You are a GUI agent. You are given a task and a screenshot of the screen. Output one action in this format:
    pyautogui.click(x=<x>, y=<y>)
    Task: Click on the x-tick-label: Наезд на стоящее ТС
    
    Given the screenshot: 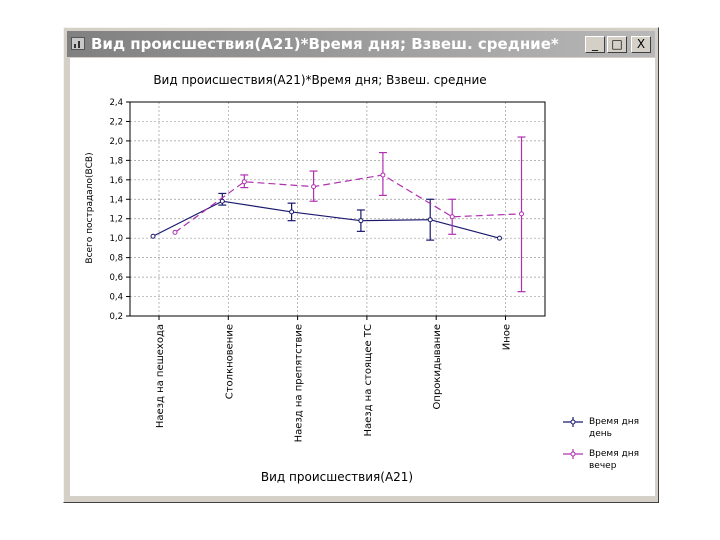 What is the action you would take?
    pyautogui.click(x=368, y=380)
    